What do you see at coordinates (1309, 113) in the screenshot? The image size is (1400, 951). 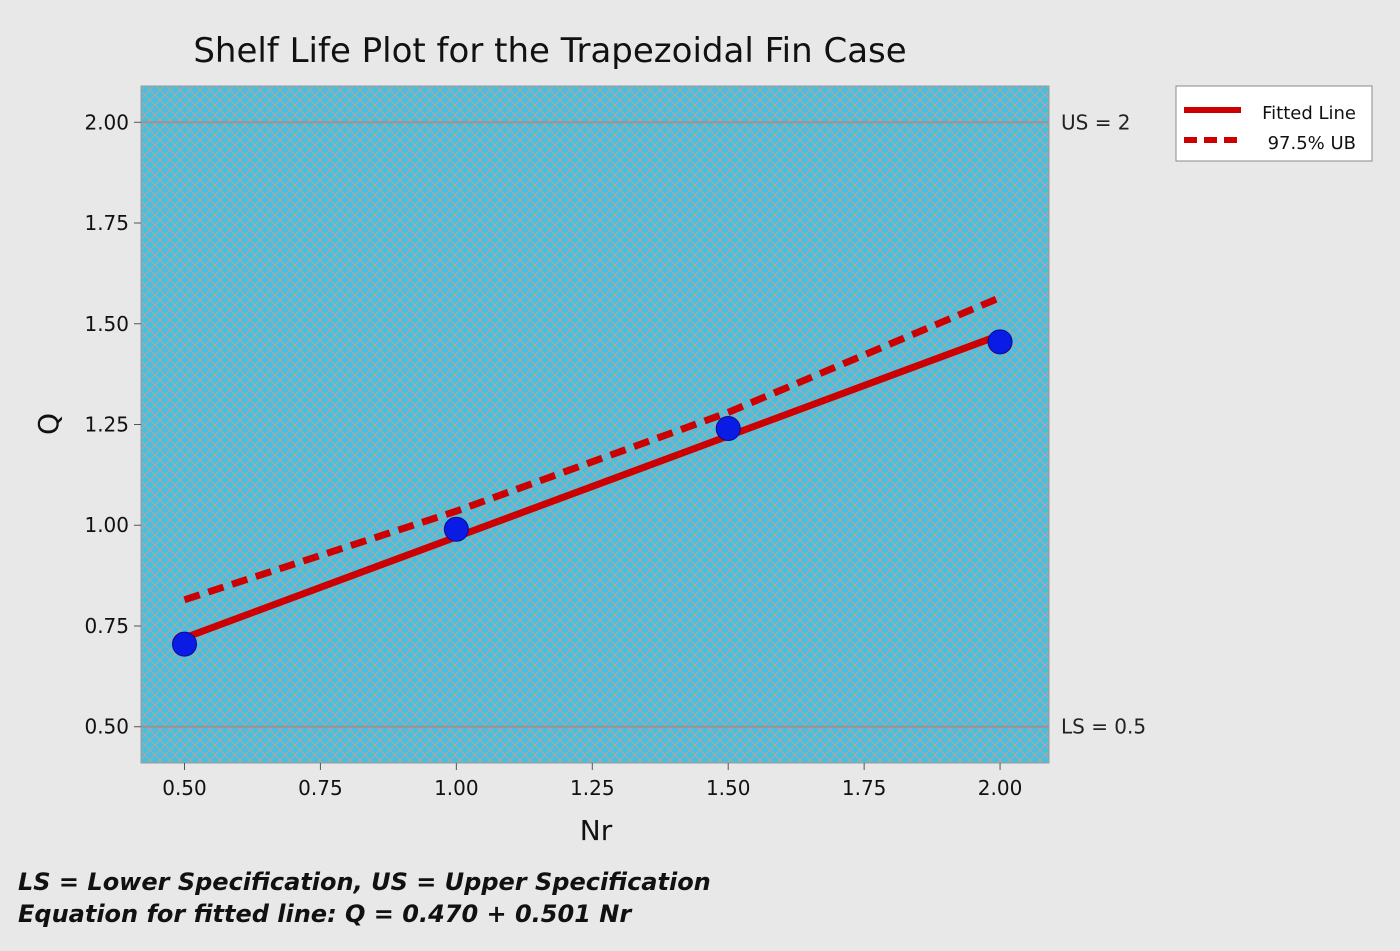 I see `legend-fitted-line-label: Fitted Line` at bounding box center [1309, 113].